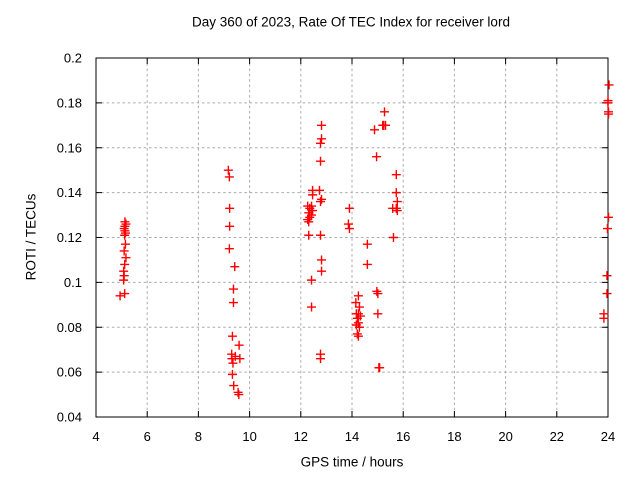 The width and height of the screenshot is (640, 480). I want to click on y-tick-label: 0.14, so click(69, 192).